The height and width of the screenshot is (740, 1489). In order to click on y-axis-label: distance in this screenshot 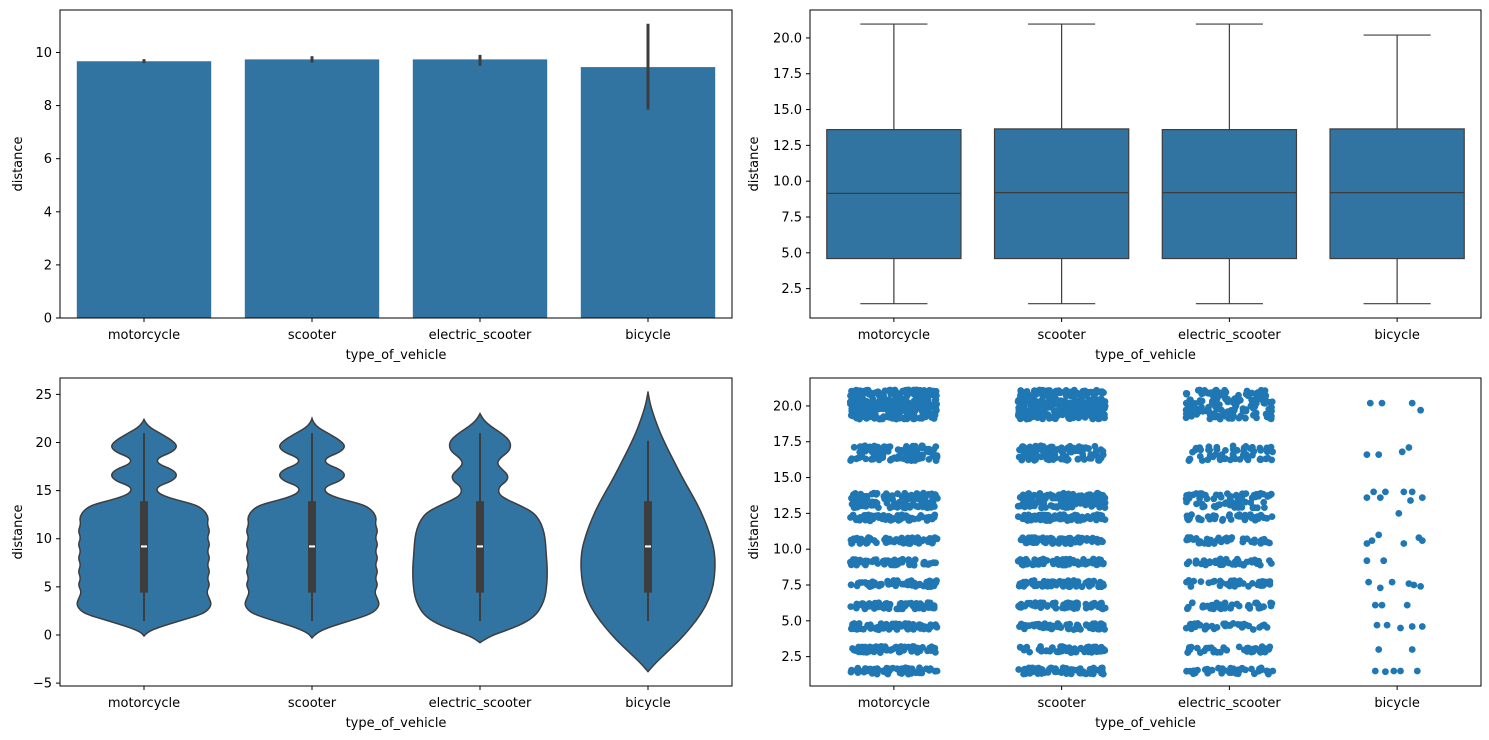, I will do `click(18, 163)`.